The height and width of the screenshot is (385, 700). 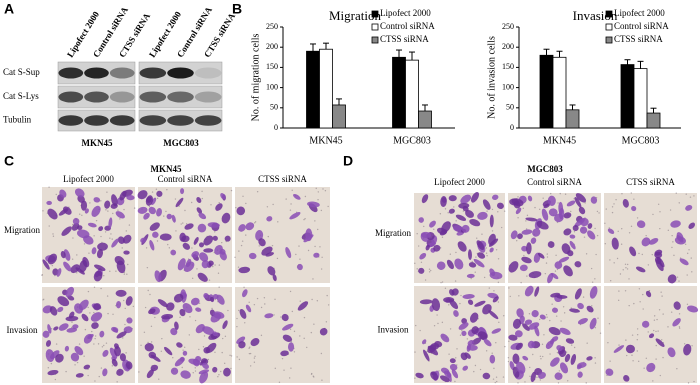 What do you see at coordinates (276, 127) in the screenshot?
I see `y-tick-label: 0` at bounding box center [276, 127].